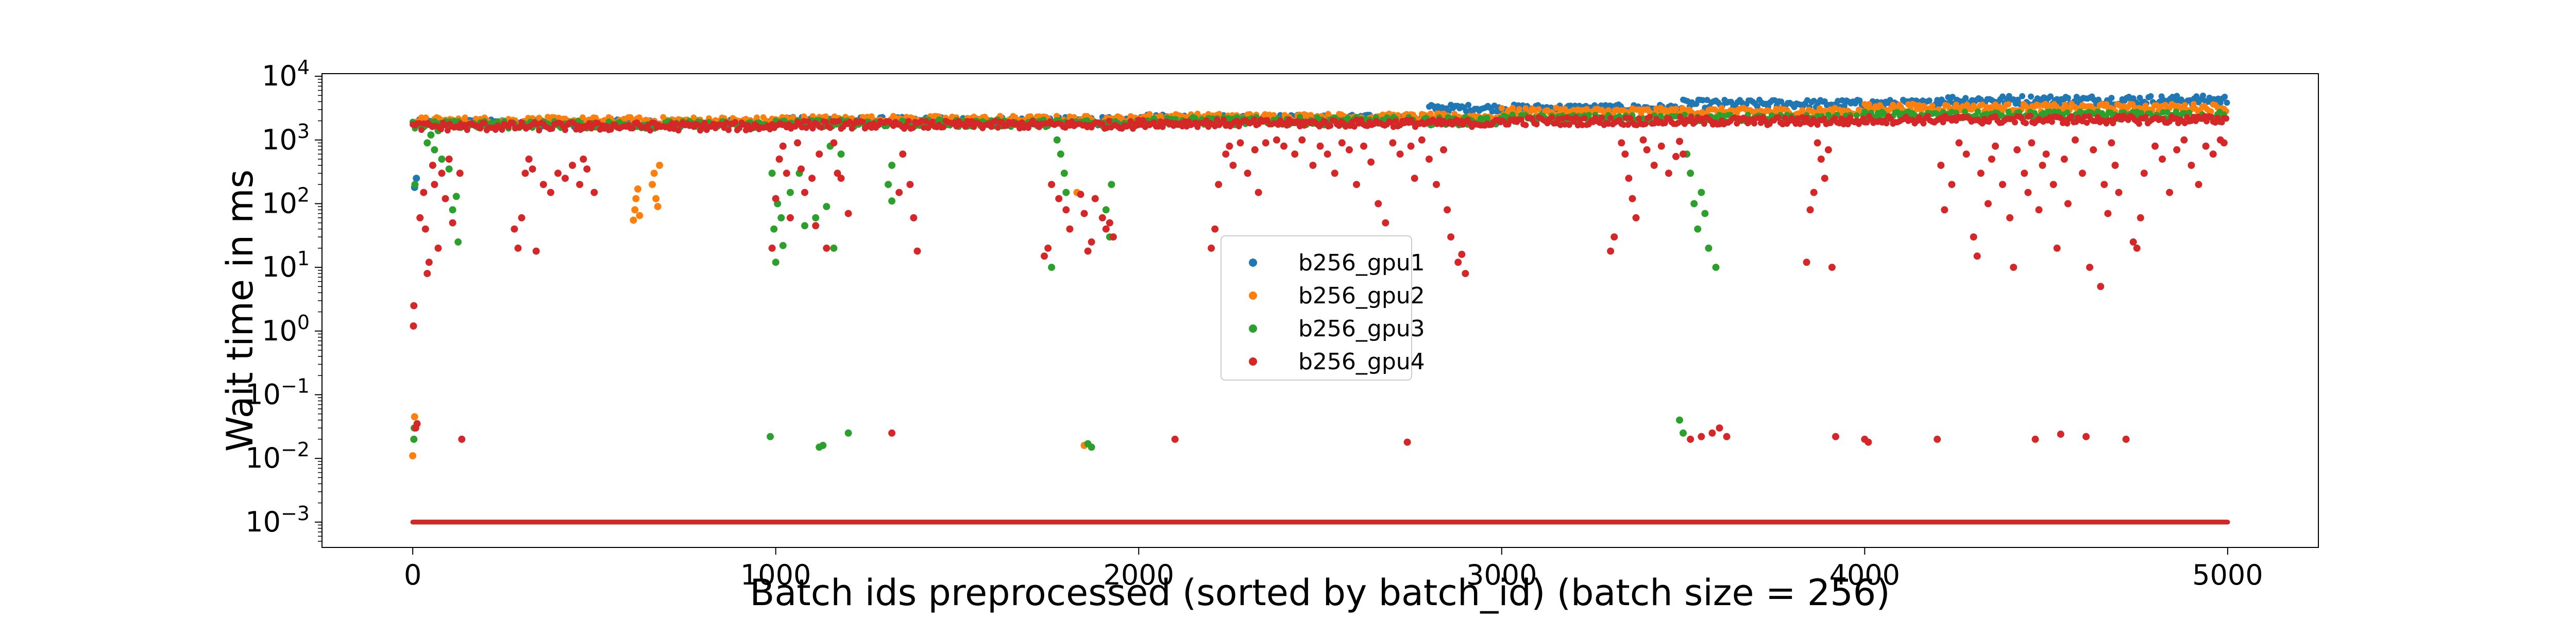 The height and width of the screenshot is (618, 2576). Describe the element at coordinates (1253, 361) in the screenshot. I see `legend-marker` at that location.